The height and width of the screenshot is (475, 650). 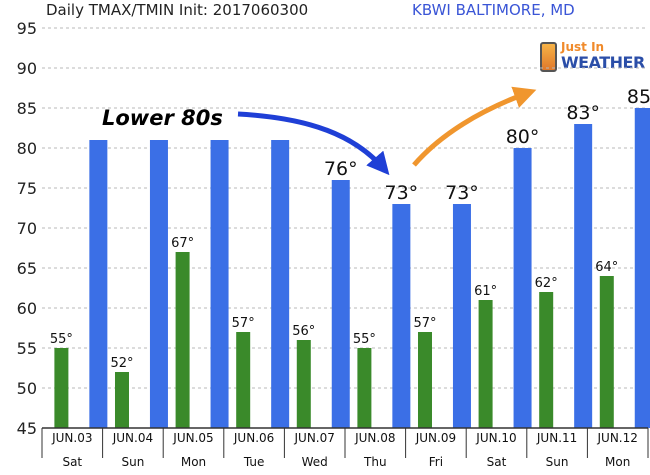 I want to click on trend-arrows, so click(x=387, y=131).